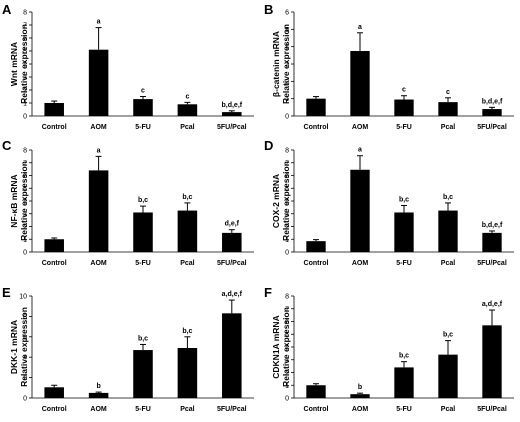  I want to click on y-axis-title: β-catenin mRNA, so click(276, 64).